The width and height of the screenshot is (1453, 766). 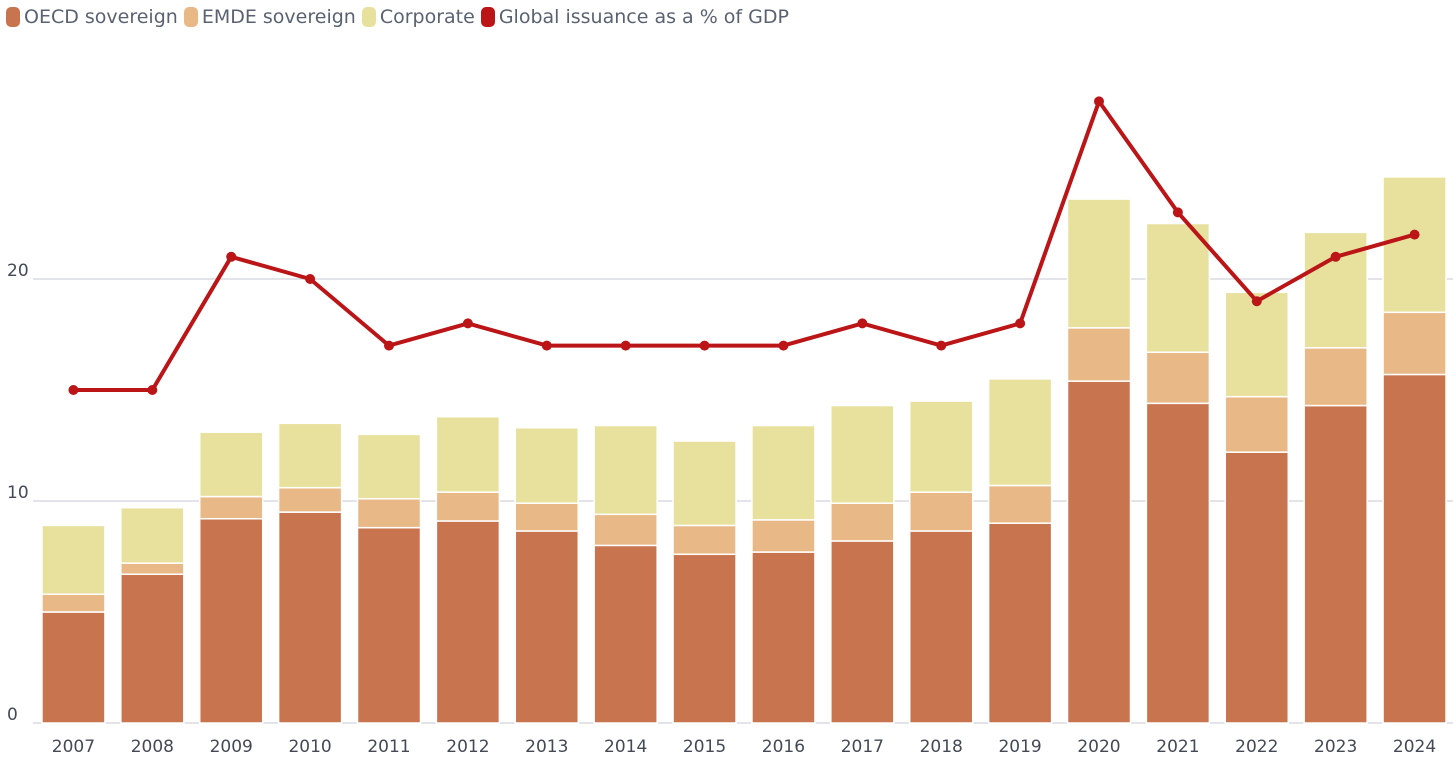 What do you see at coordinates (389, 625) in the screenshot?
I see `bar-oecd-sovereign-2011` at bounding box center [389, 625].